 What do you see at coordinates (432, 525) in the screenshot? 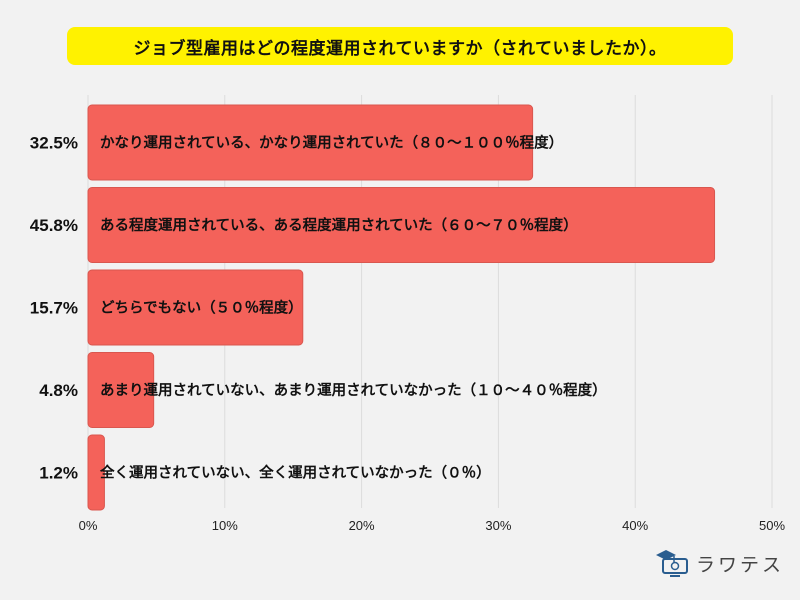
I see `x-axis-ticks: 0% 10% 20% 30% 40% 50%` at bounding box center [432, 525].